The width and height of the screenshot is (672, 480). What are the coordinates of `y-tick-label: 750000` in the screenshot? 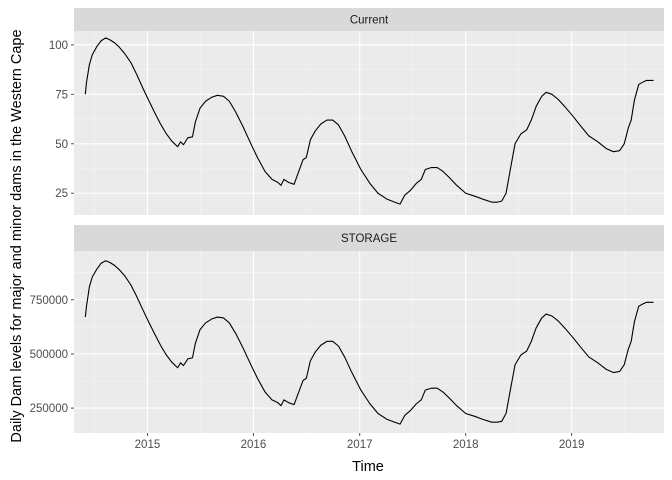 It's located at (49, 301).